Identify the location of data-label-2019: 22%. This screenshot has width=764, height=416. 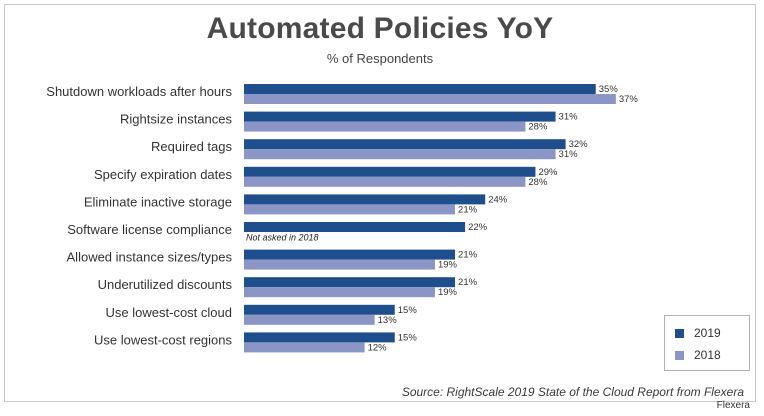
(478, 227).